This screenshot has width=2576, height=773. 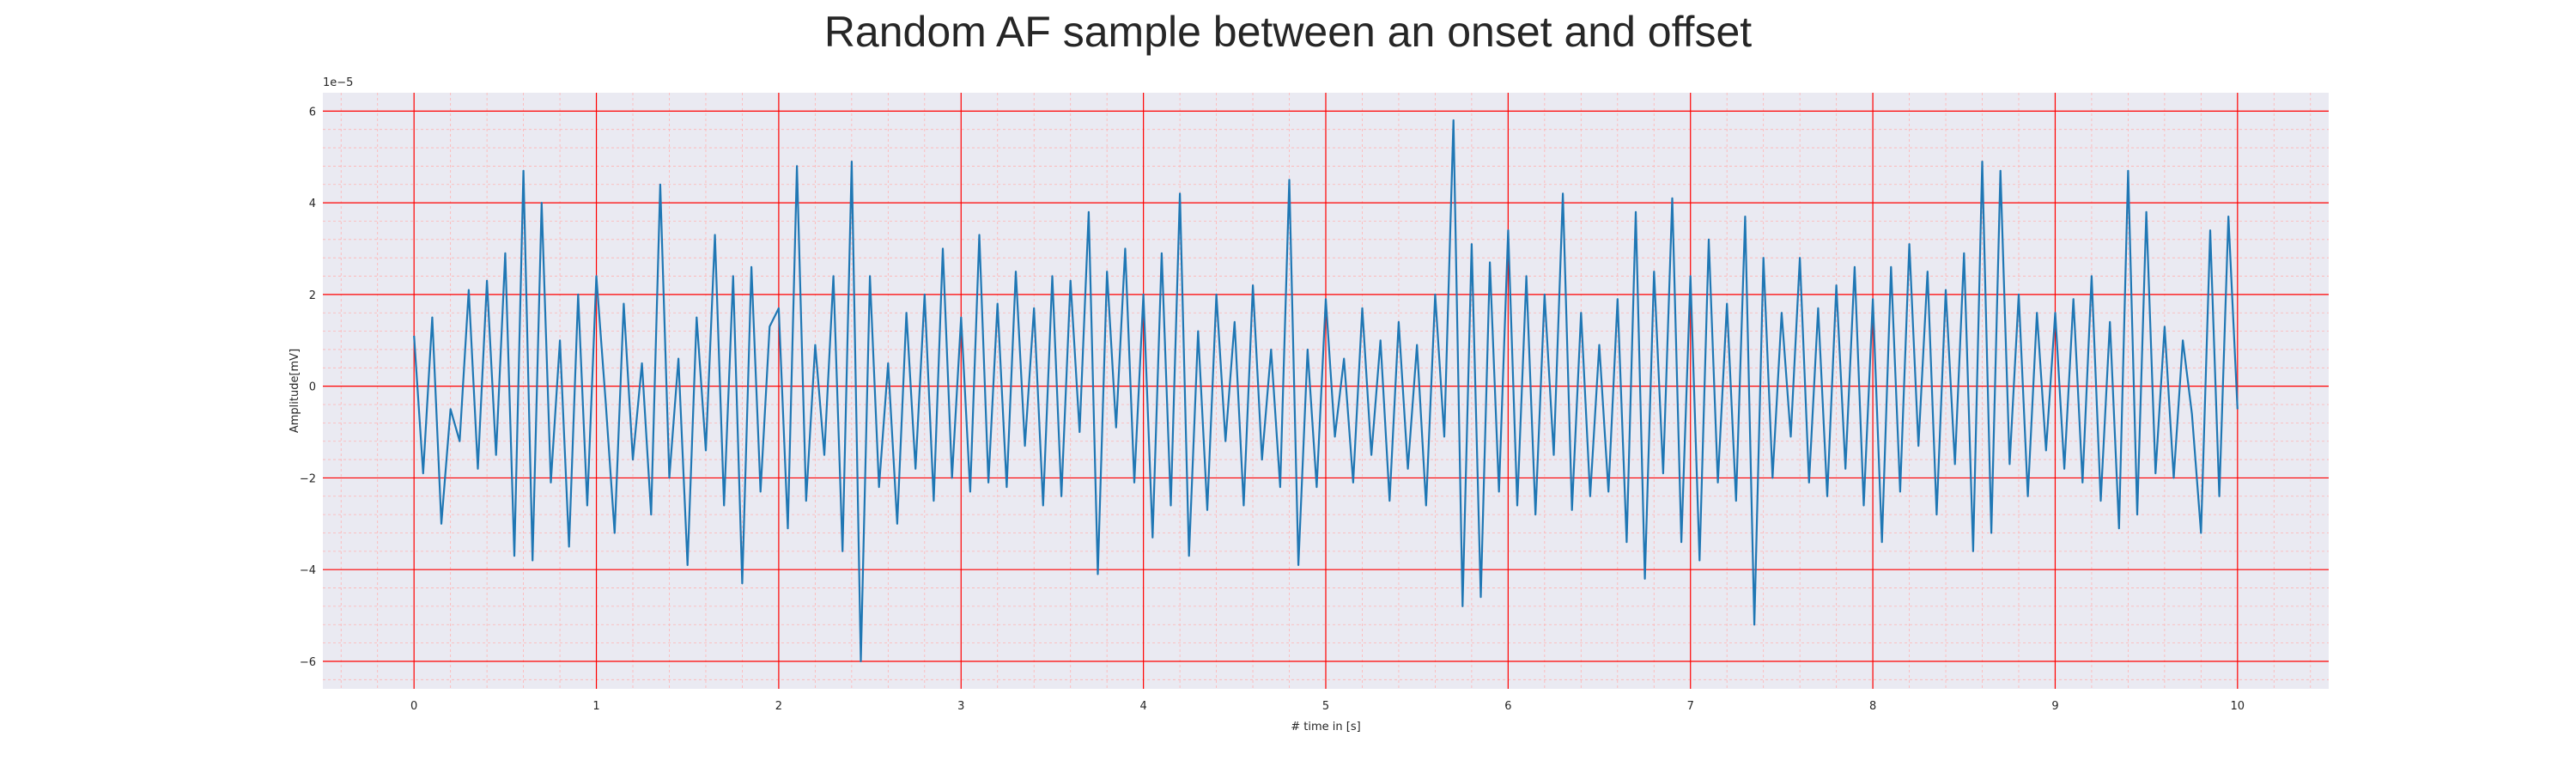 I want to click on x-axis-ticks: 0 1 2 3 4 5 6 7 8 9 10, so click(x=1327, y=706).